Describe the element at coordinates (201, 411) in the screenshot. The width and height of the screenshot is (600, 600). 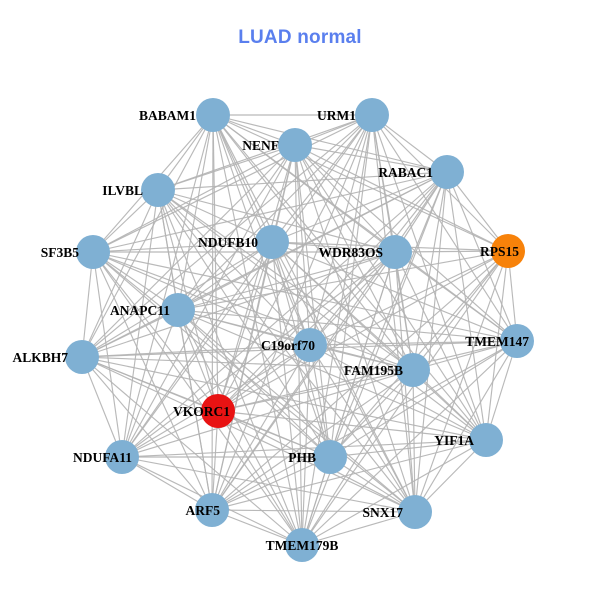
I see `graph-node-label-vkorc1: VKORC1` at that location.